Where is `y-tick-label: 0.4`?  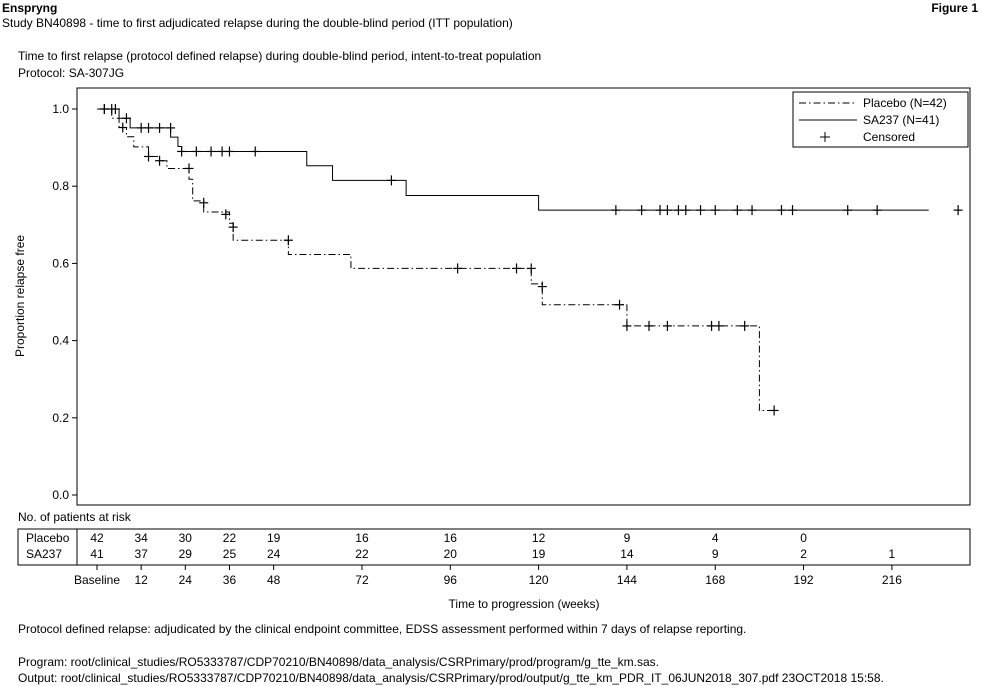 y-tick-label: 0.4 is located at coordinates (60, 341).